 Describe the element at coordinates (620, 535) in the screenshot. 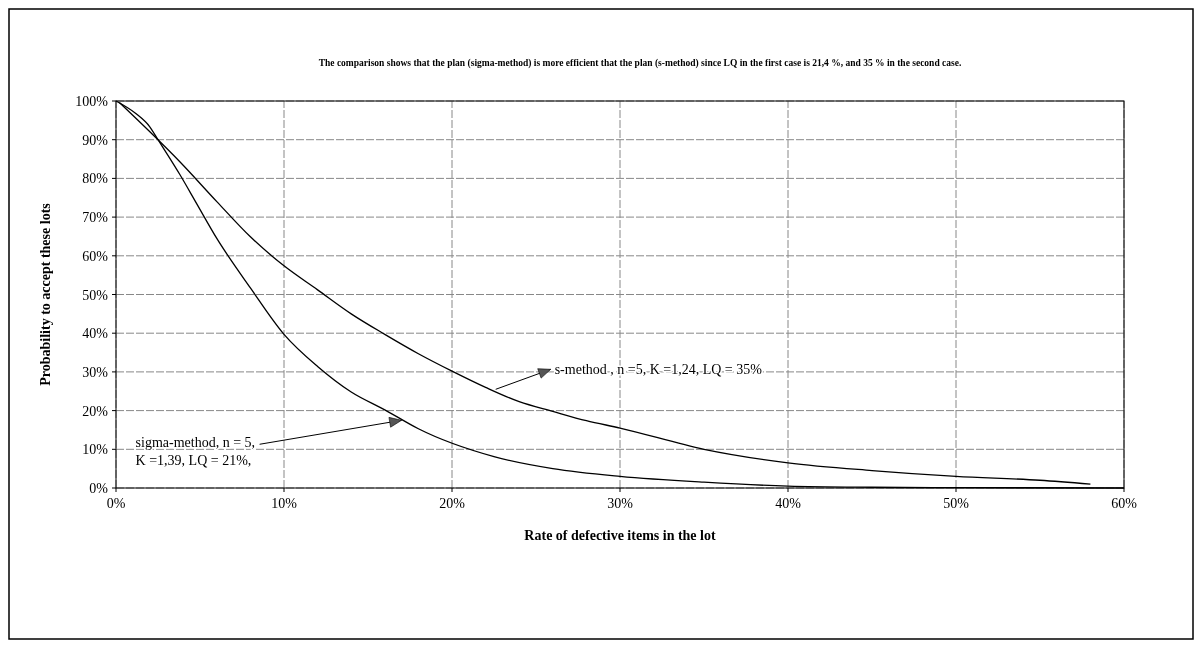

I see `x-axis-title: Rate of defective items in the lot` at that location.